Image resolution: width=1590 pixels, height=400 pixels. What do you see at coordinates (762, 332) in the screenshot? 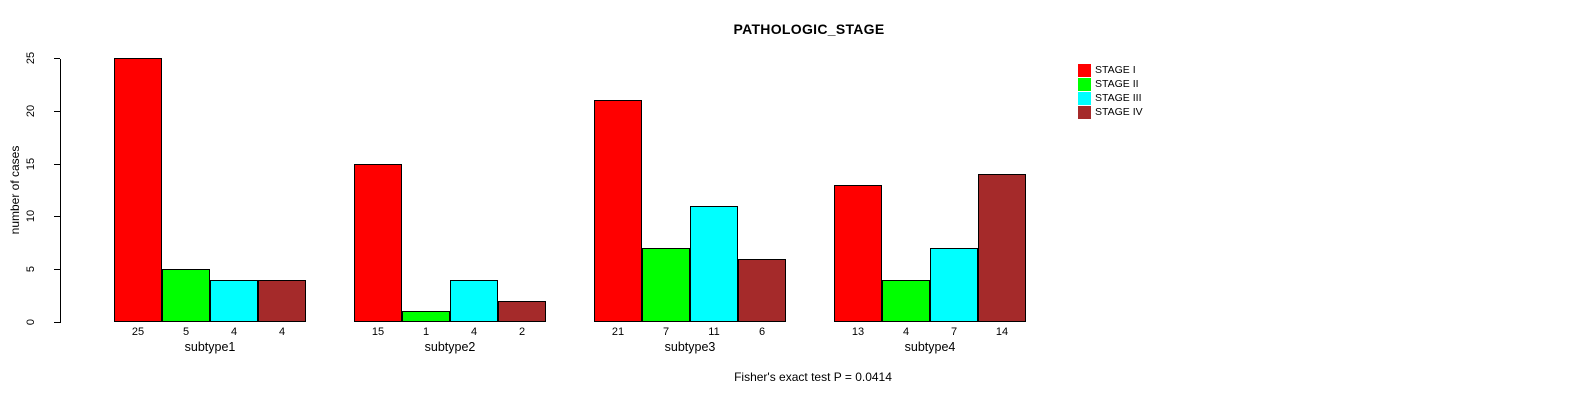
I see `bar-value-label: 6` at bounding box center [762, 332].